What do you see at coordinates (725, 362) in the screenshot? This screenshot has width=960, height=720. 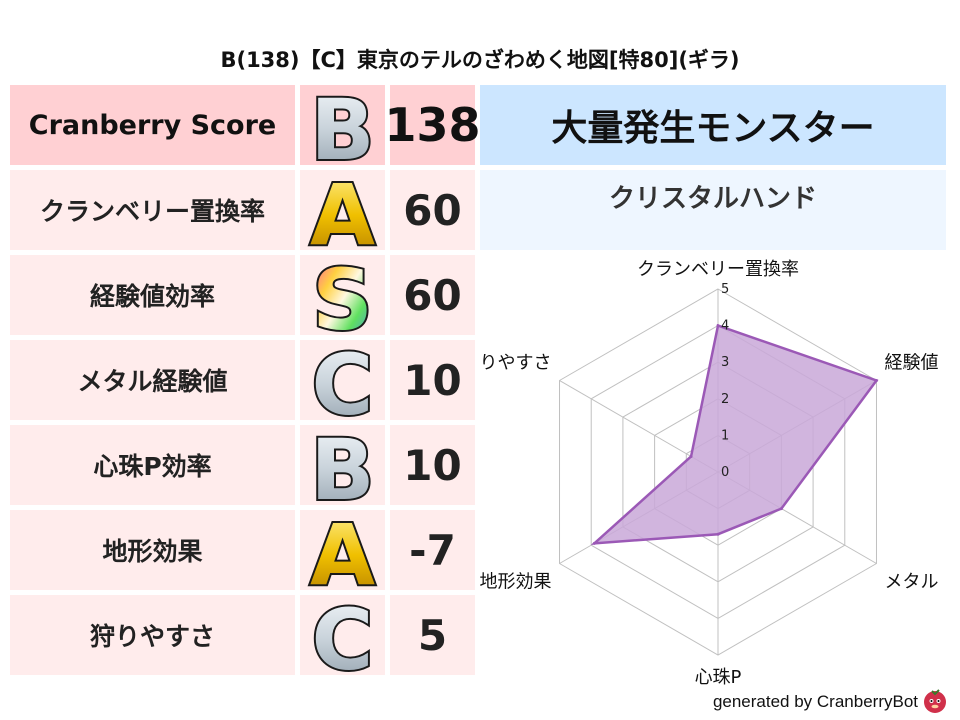 I see `tick-label: 3` at bounding box center [725, 362].